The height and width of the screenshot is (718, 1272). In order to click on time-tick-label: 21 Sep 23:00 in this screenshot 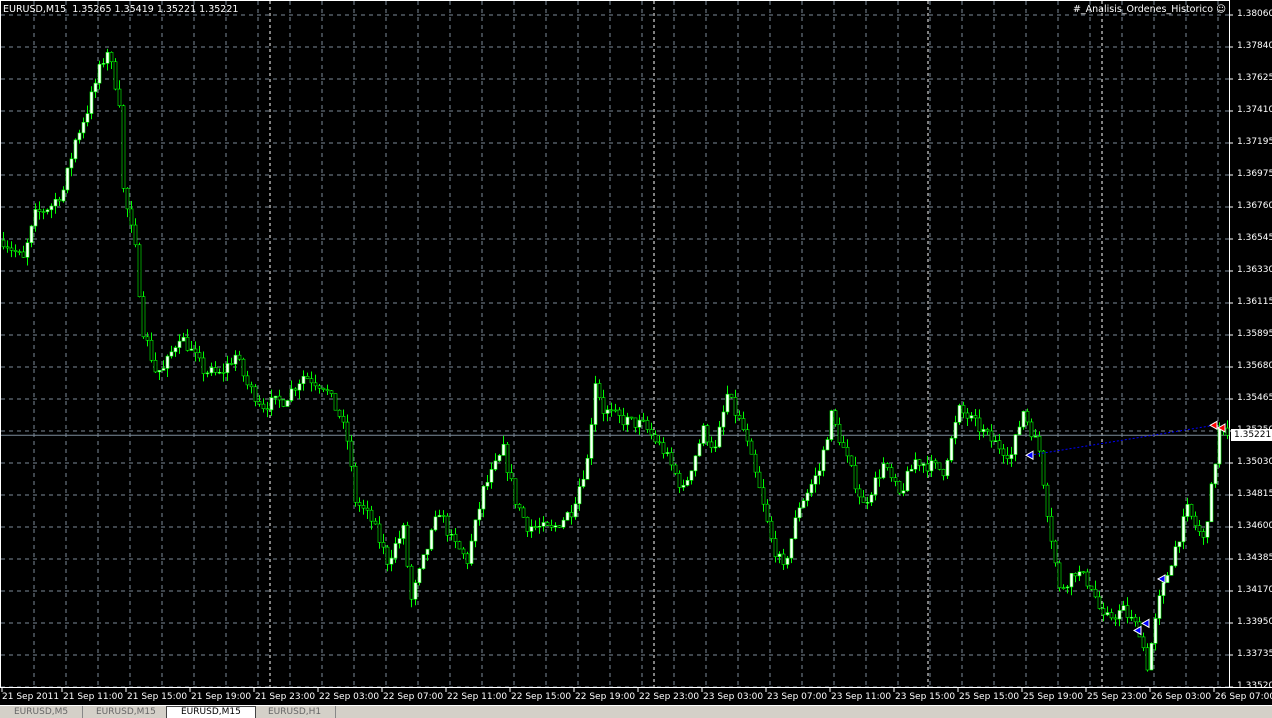, I will do `click(285, 697)`.